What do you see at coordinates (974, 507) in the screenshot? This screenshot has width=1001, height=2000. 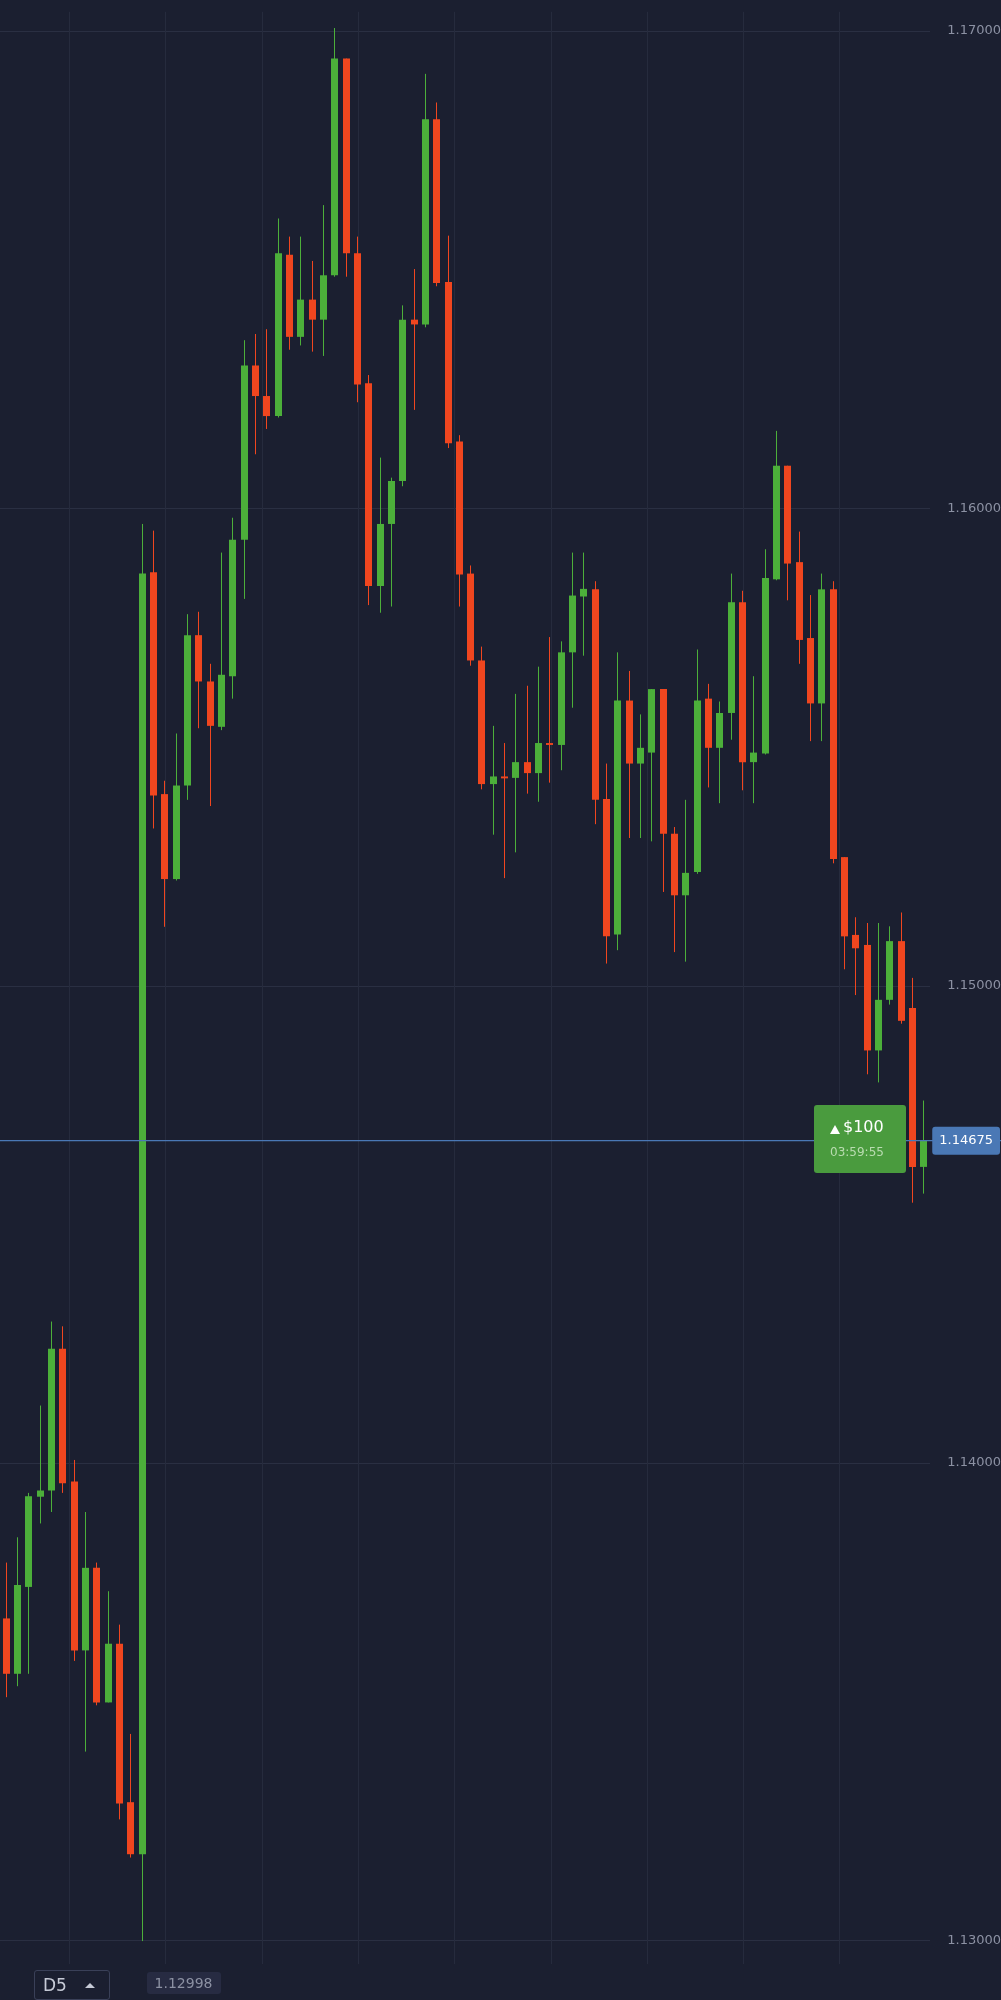 I see `y-tick-label: 1.16000` at bounding box center [974, 507].